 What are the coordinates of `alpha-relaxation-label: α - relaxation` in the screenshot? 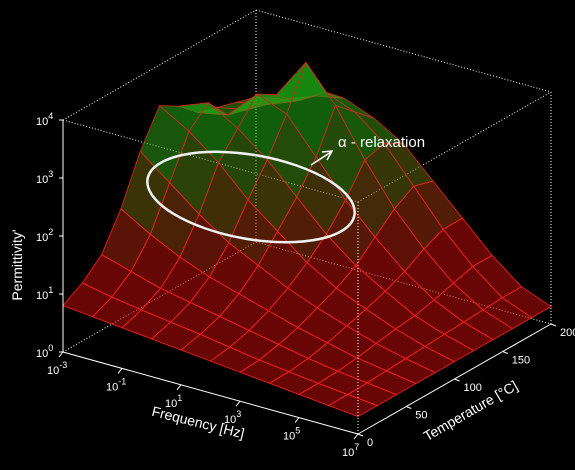 It's located at (381, 142).